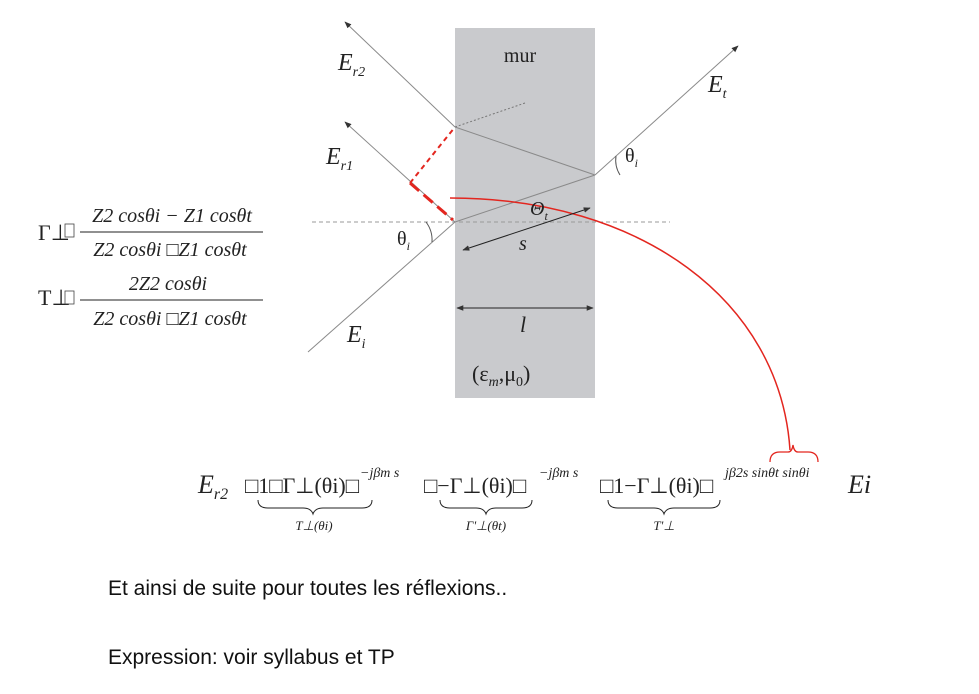 This screenshot has height=694, width=979. Describe the element at coordinates (656, 485) in the screenshot. I see `er2-factor-3: □1−Γ⊥(θi)□` at that location.